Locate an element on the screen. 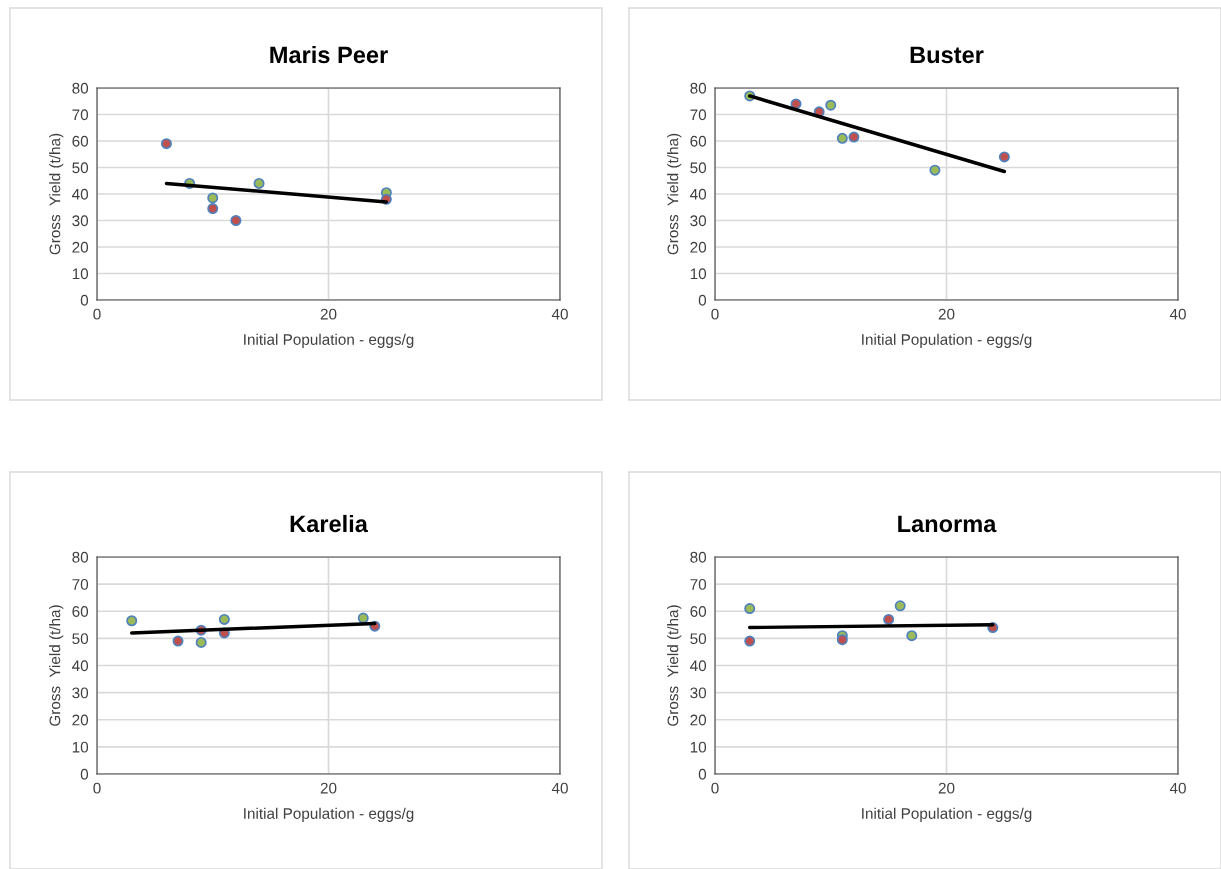 The image size is (1221, 869). chart-title: Lanorma is located at coordinates (947, 524).